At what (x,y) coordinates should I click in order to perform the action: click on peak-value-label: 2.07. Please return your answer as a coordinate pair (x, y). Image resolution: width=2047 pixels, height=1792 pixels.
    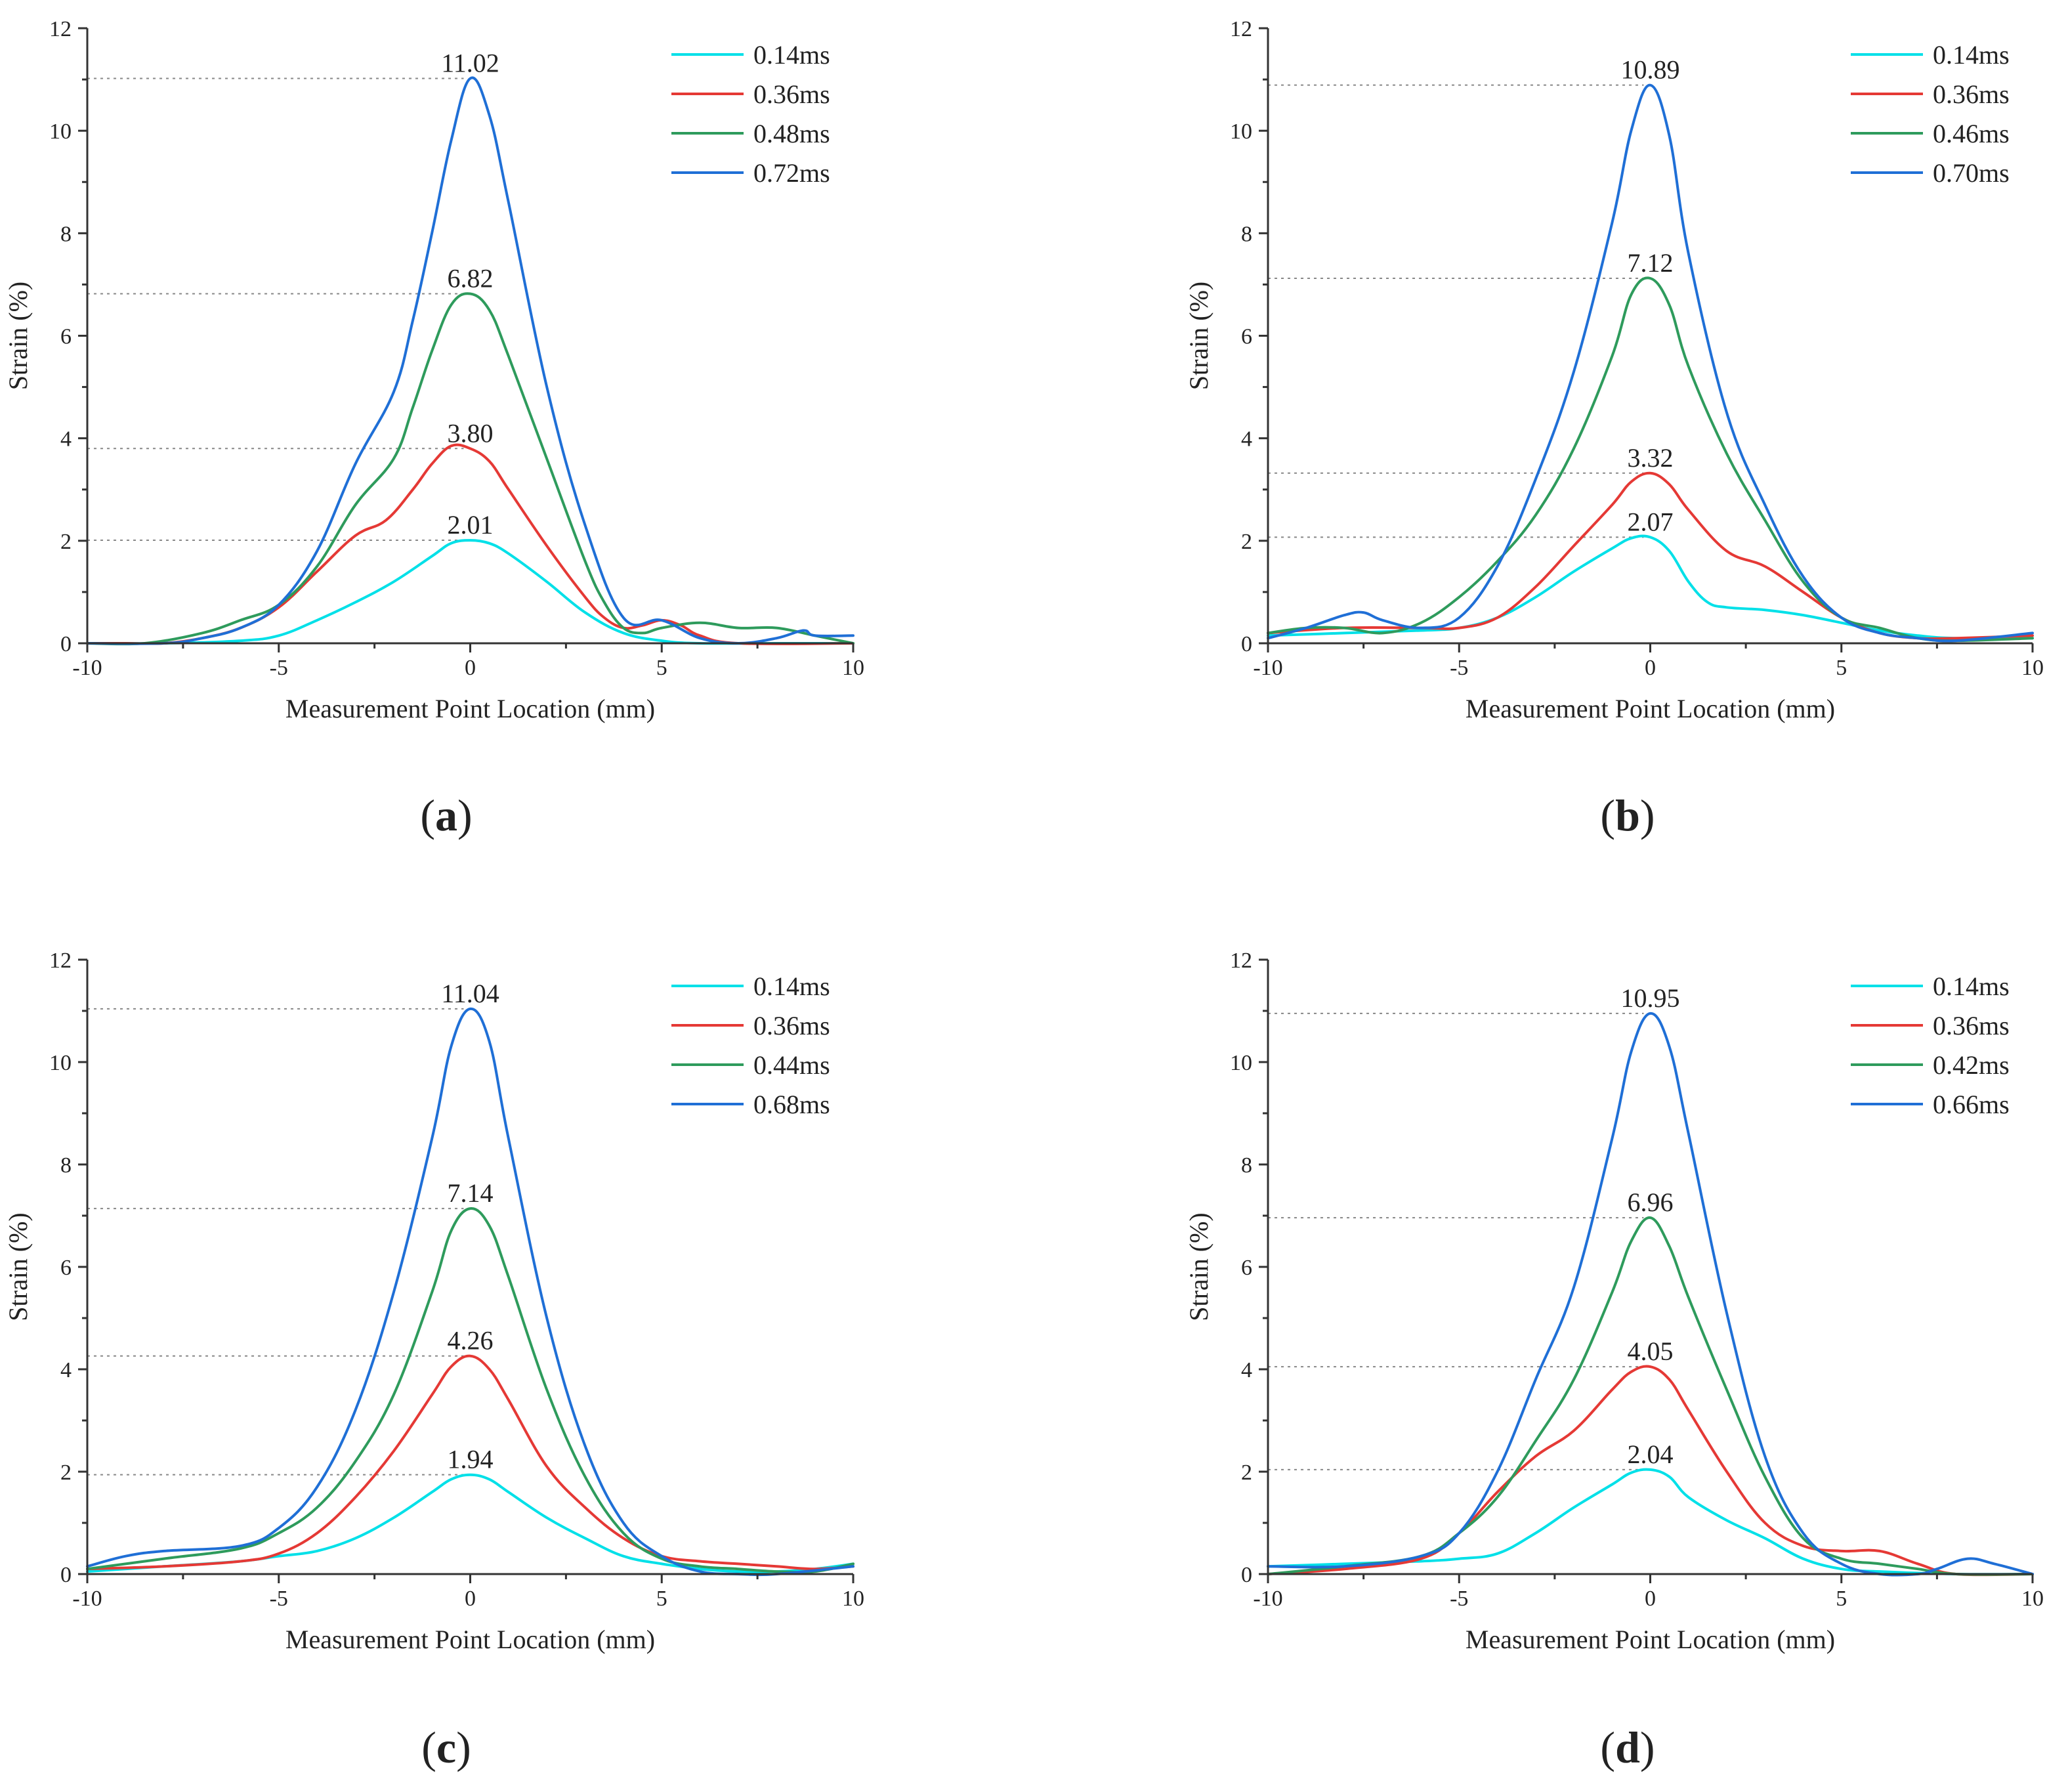
    Looking at the image, I should click on (1651, 521).